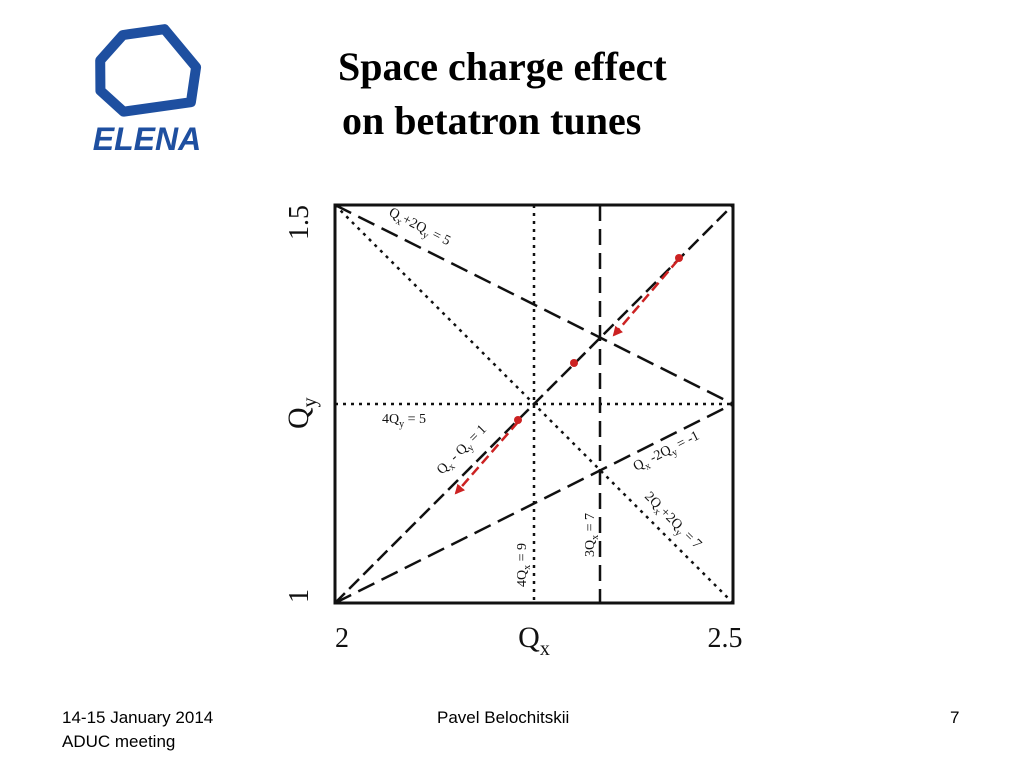  I want to click on label-qx-plus-2qy: Qx+2Qy = 5, so click(419, 228).